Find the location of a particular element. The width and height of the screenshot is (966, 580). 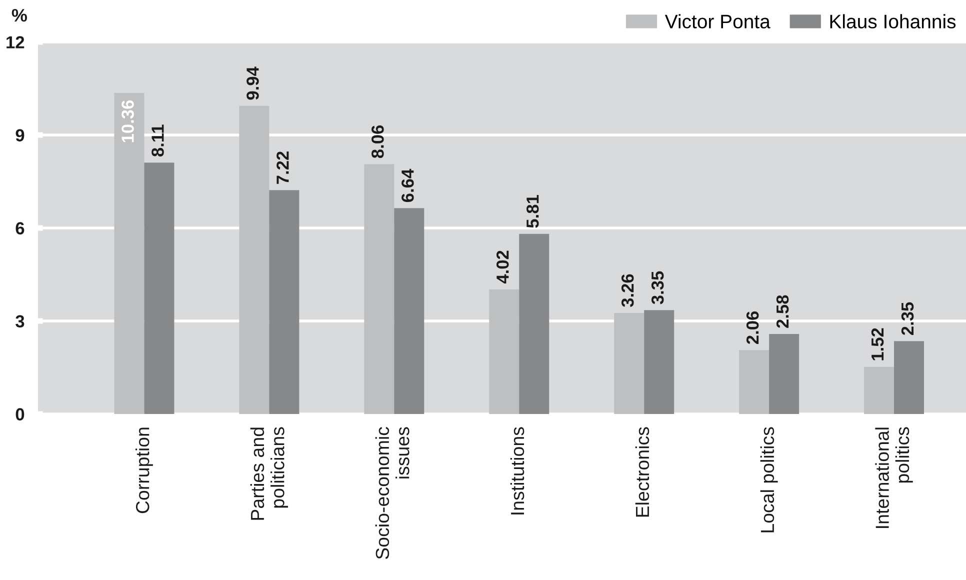

legend-label: Victor Ponta is located at coordinates (717, 21).